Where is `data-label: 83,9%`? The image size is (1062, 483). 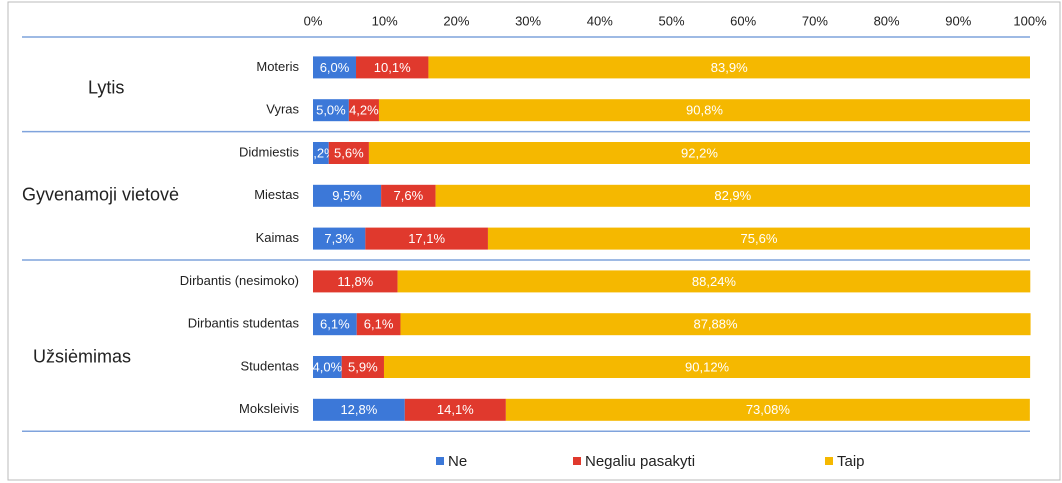 data-label: 83,9% is located at coordinates (729, 67).